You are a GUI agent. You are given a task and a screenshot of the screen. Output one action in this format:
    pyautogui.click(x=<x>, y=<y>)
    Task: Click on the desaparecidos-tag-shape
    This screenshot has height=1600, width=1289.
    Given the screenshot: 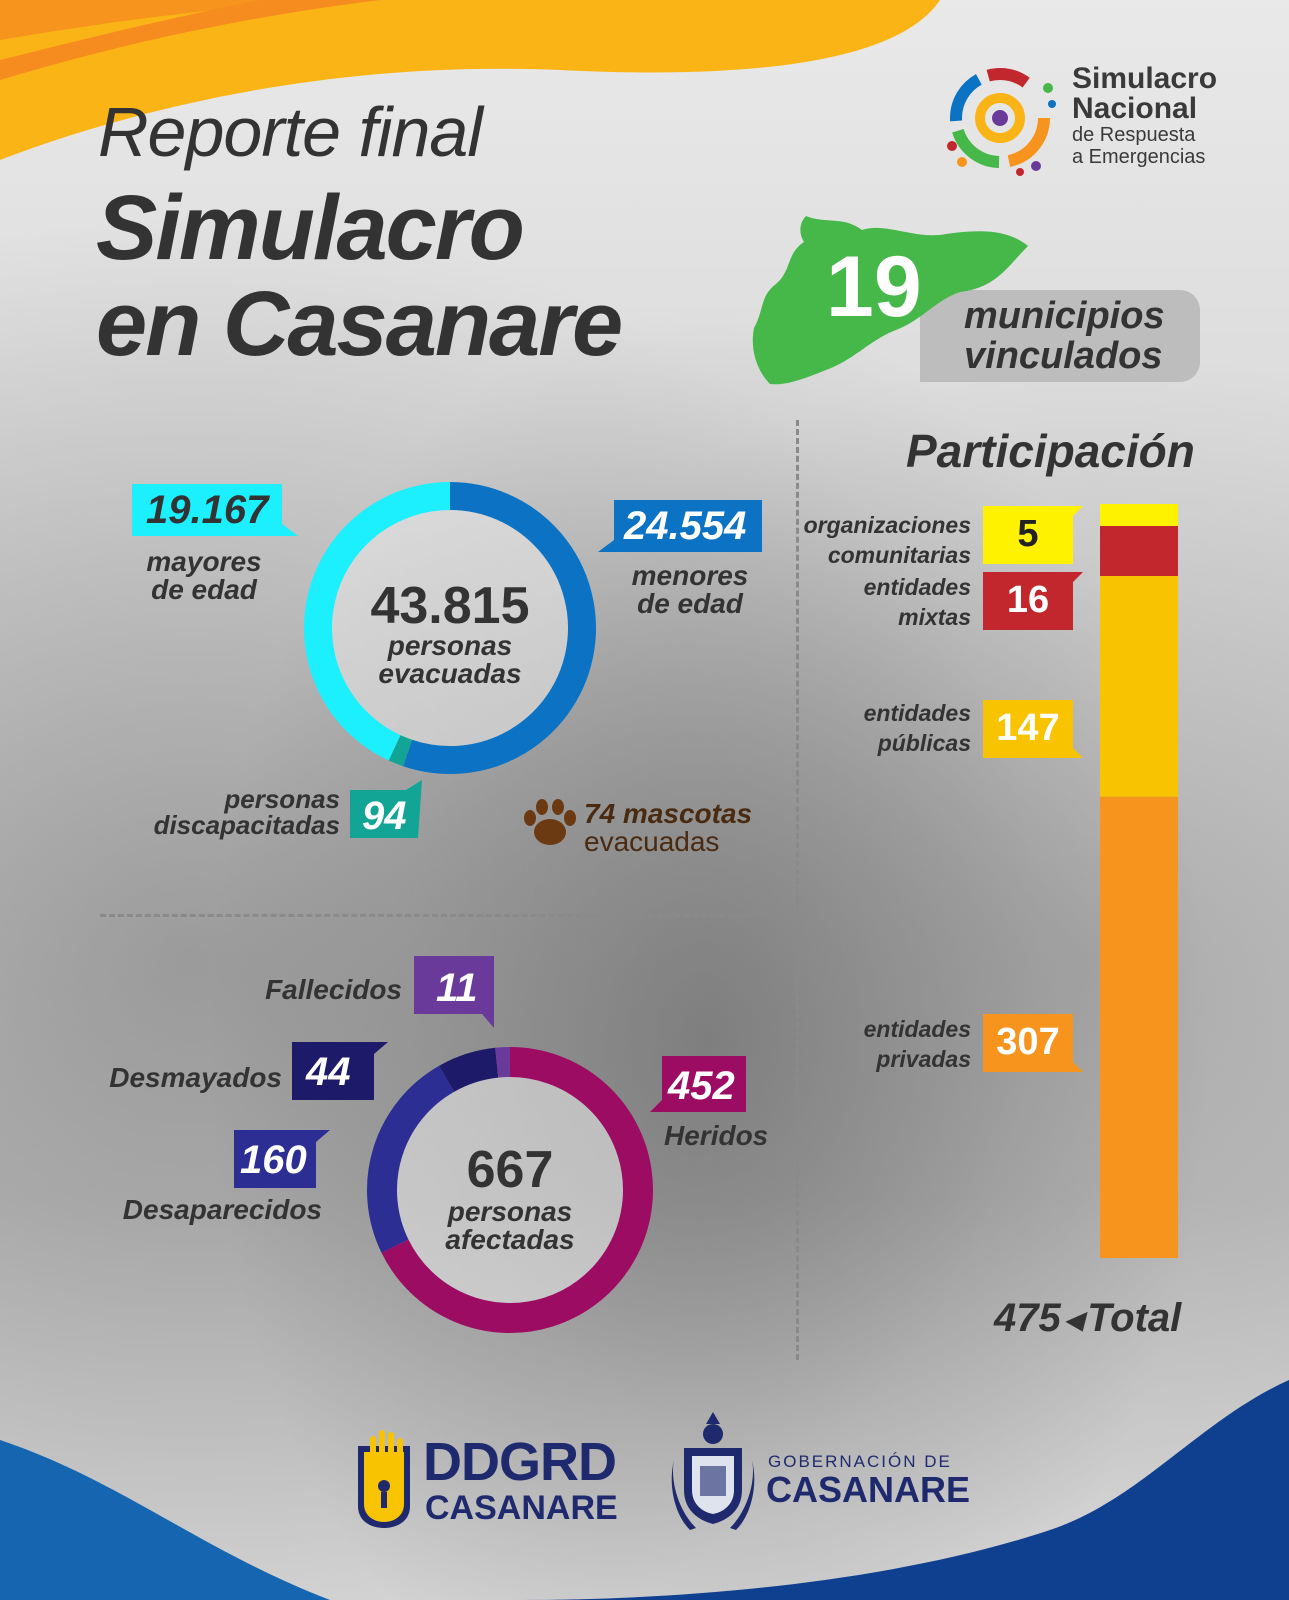 What is the action you would take?
    pyautogui.click(x=282, y=1159)
    